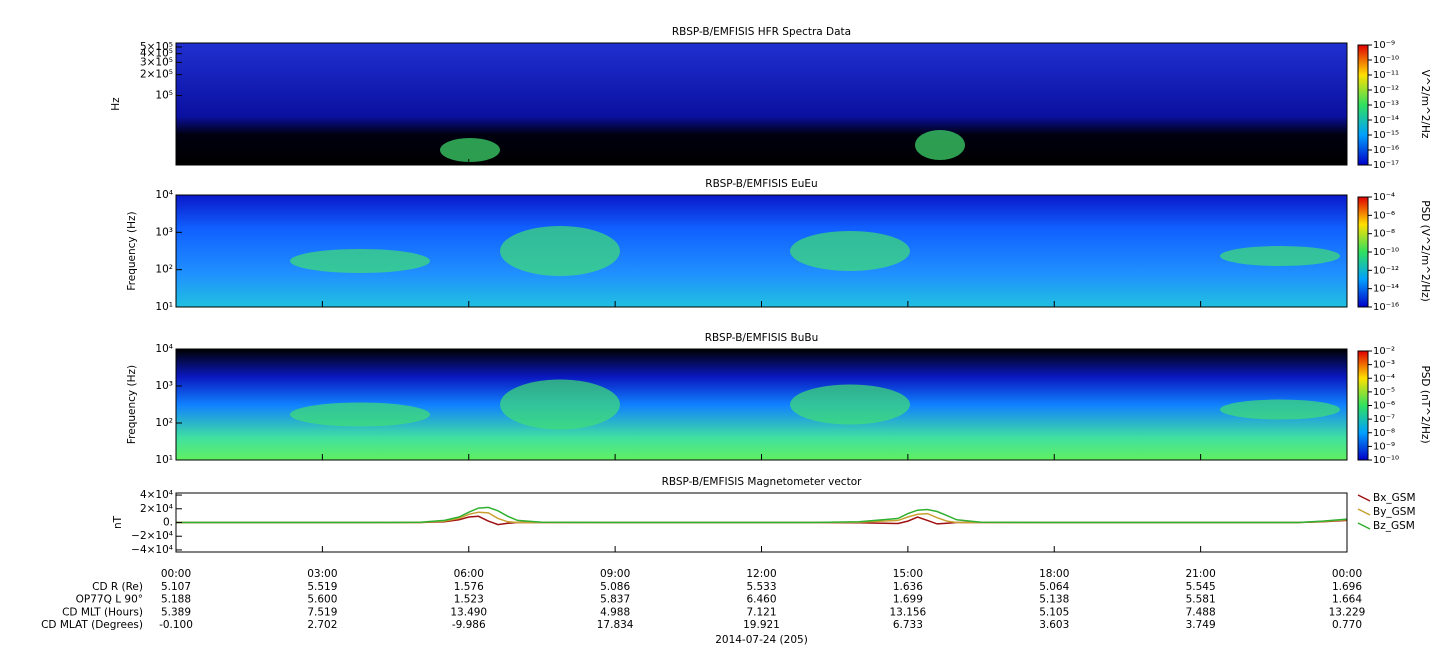  What do you see at coordinates (118, 522) in the screenshot?
I see `y-axis-label: nT` at bounding box center [118, 522].